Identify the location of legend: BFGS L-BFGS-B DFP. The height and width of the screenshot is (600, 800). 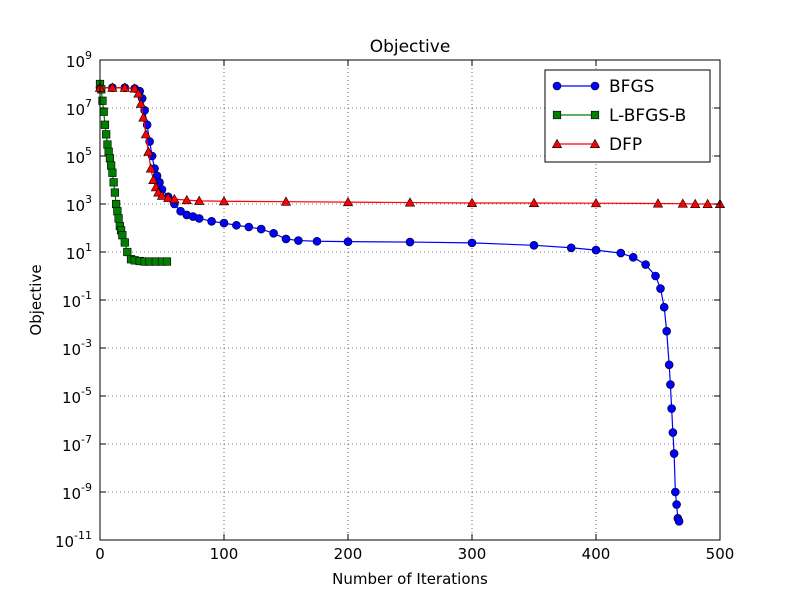
(627, 116).